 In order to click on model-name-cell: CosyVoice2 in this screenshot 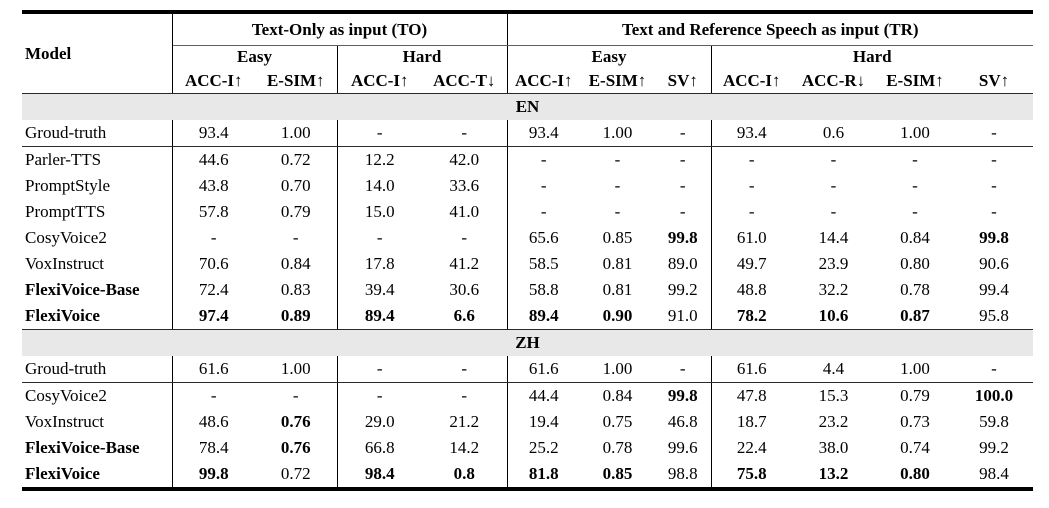, I will do `click(97, 395)`.